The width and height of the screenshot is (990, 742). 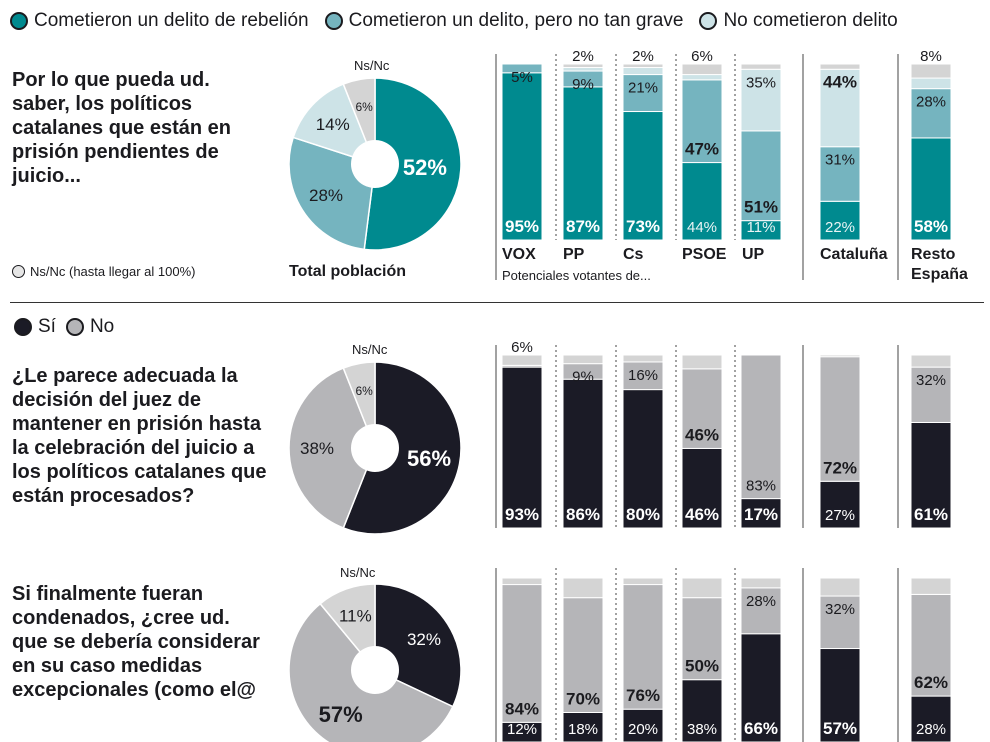 I want to click on legend-item-rebelion: Cometieron un delito de rebelión, so click(x=159, y=21).